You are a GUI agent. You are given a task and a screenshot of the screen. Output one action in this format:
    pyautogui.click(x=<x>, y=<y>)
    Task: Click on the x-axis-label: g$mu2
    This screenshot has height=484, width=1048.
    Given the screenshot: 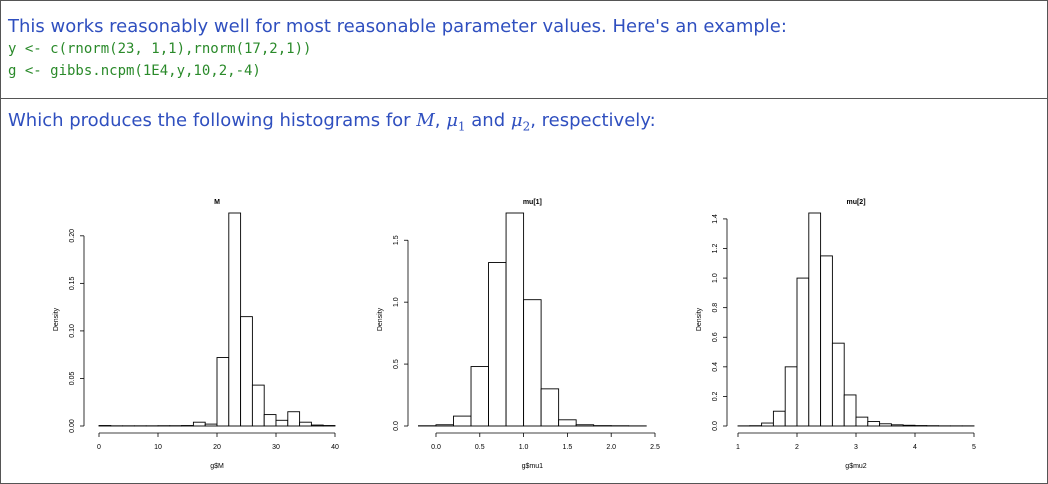 What is the action you would take?
    pyautogui.click(x=856, y=466)
    